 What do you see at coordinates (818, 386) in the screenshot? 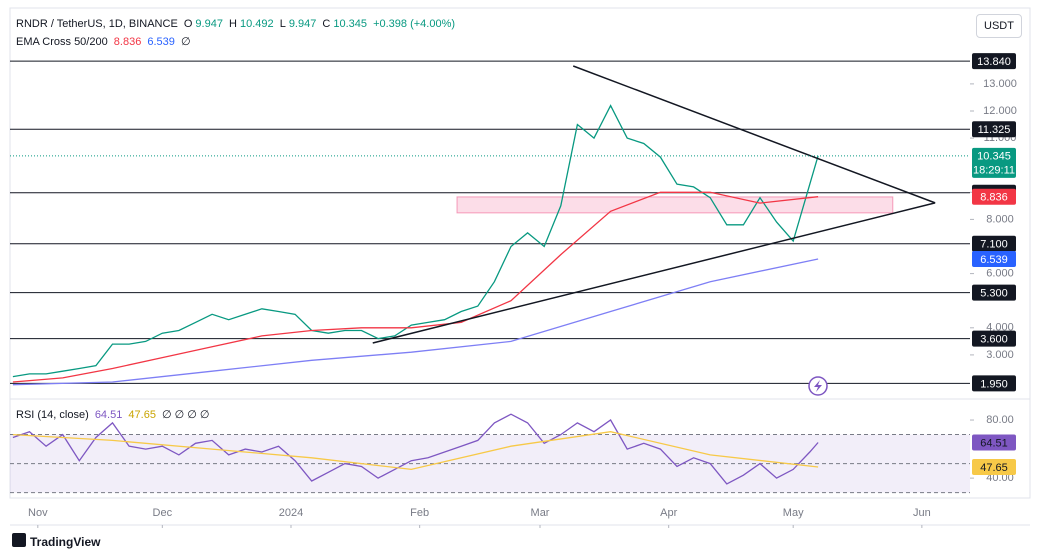
I see `alert-bolt` at bounding box center [818, 386].